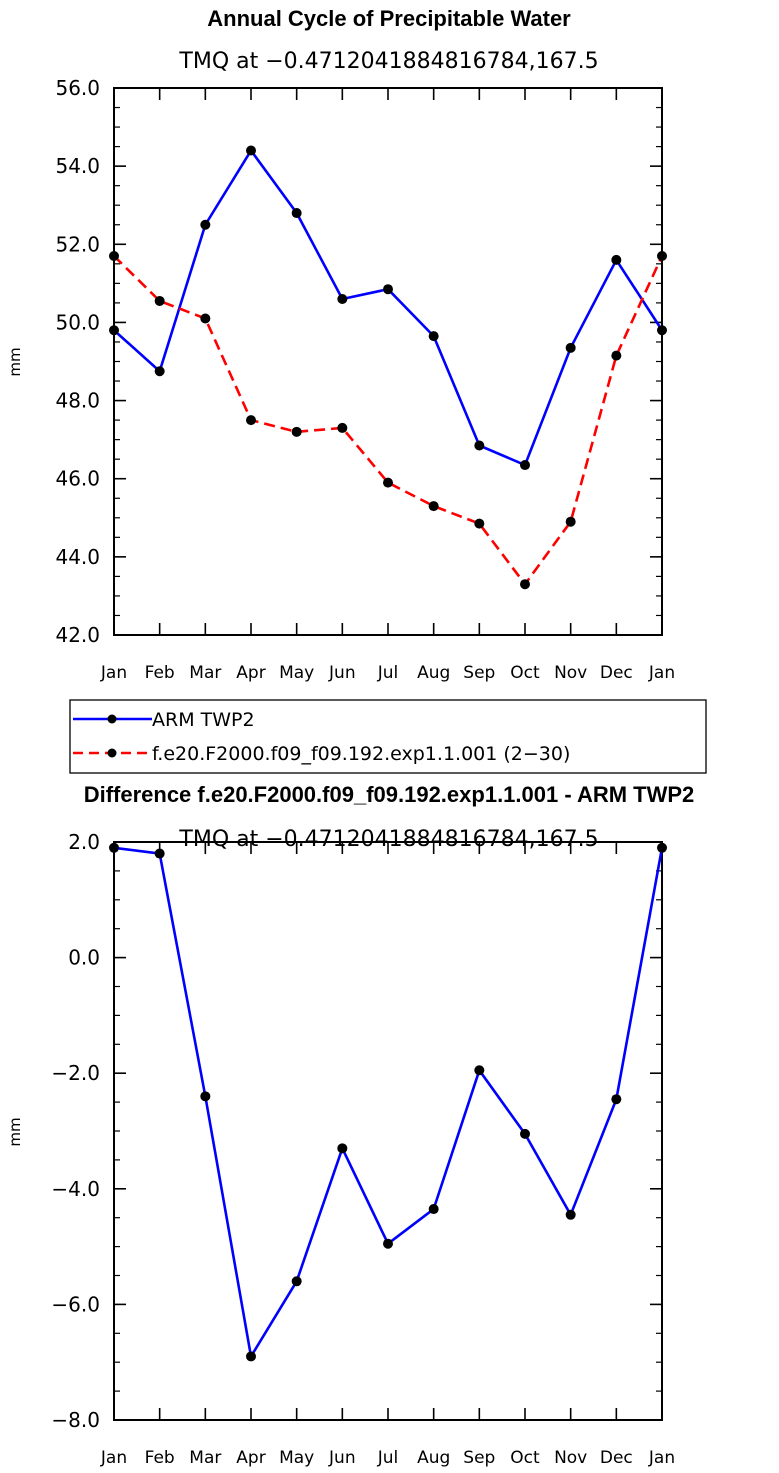  What do you see at coordinates (389, 18) in the screenshot?
I see `chart1-title: Annual Cycle of Precipitable Water` at bounding box center [389, 18].